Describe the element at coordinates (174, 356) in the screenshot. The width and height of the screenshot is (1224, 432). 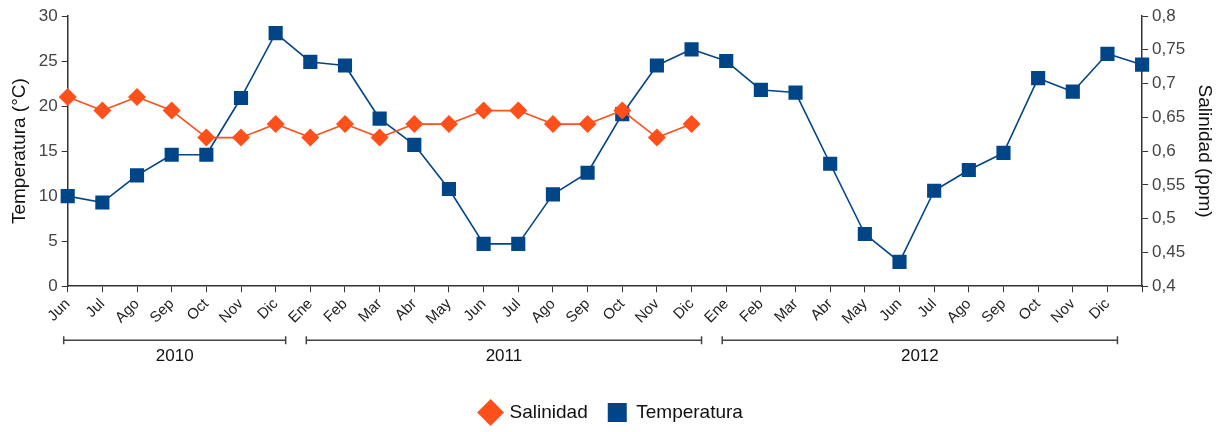
I see `text: 2010` at that location.